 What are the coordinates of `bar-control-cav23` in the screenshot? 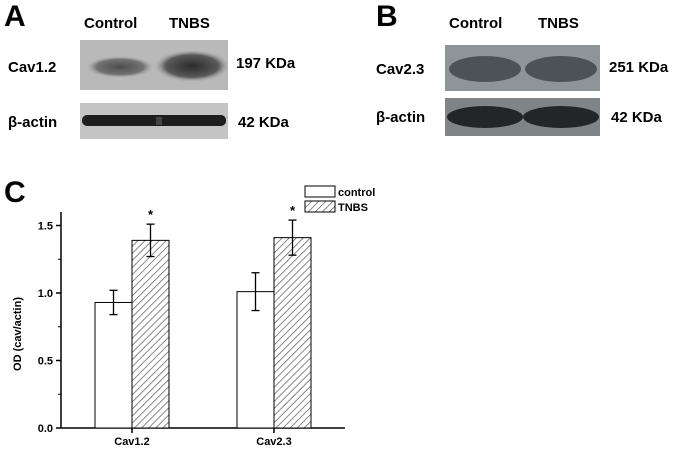 It's located at (255, 360).